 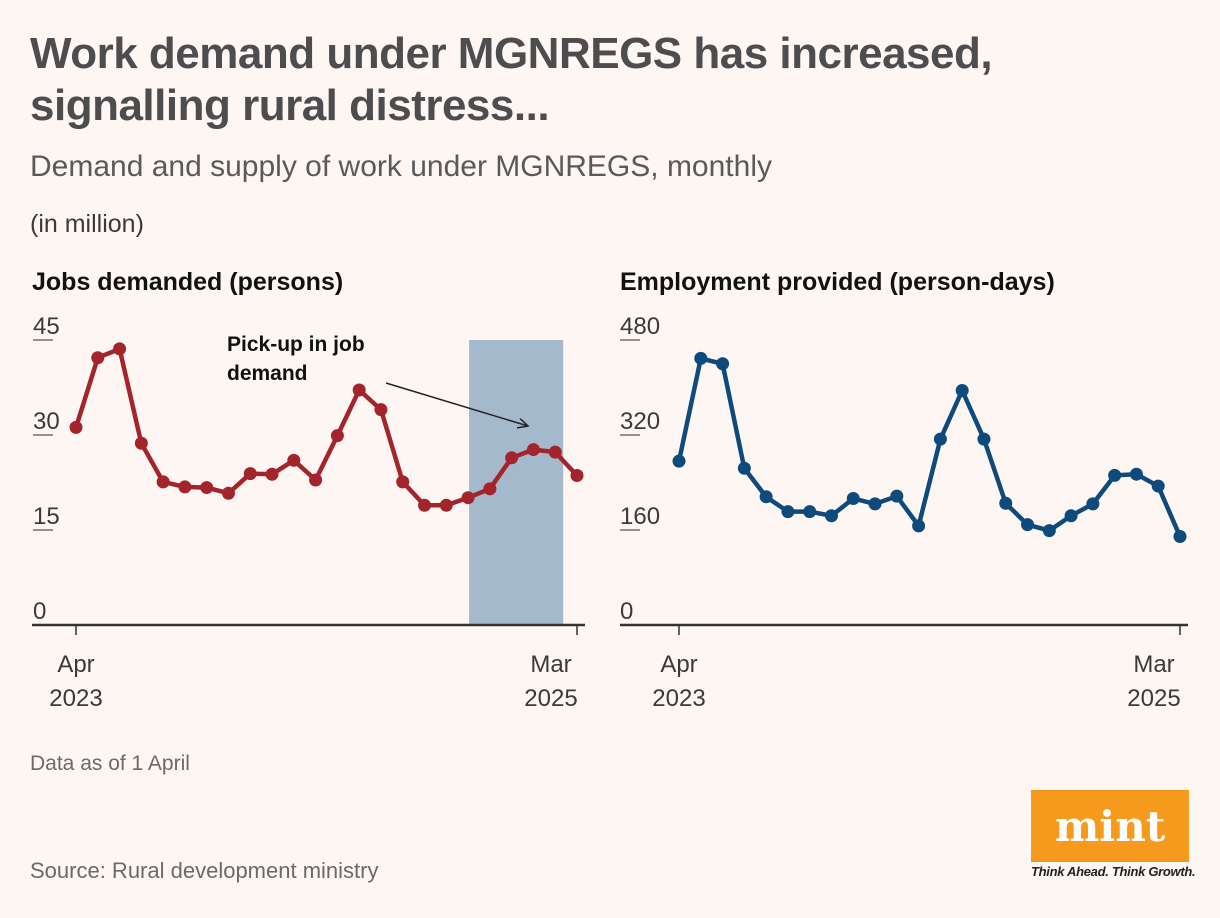 What do you see at coordinates (678, 664) in the screenshot?
I see `panel2-x-start-label: Apr` at bounding box center [678, 664].